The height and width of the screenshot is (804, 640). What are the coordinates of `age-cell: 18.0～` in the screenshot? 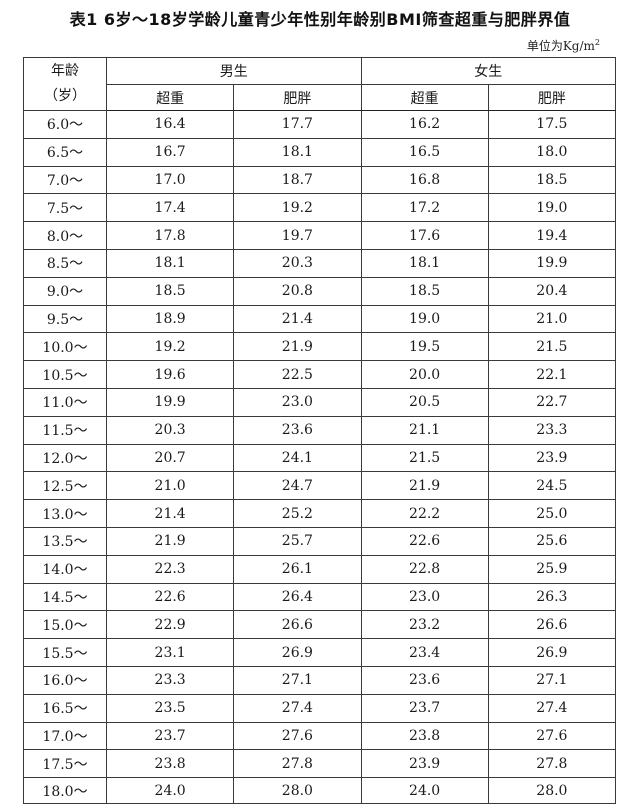 It's located at (65, 790).